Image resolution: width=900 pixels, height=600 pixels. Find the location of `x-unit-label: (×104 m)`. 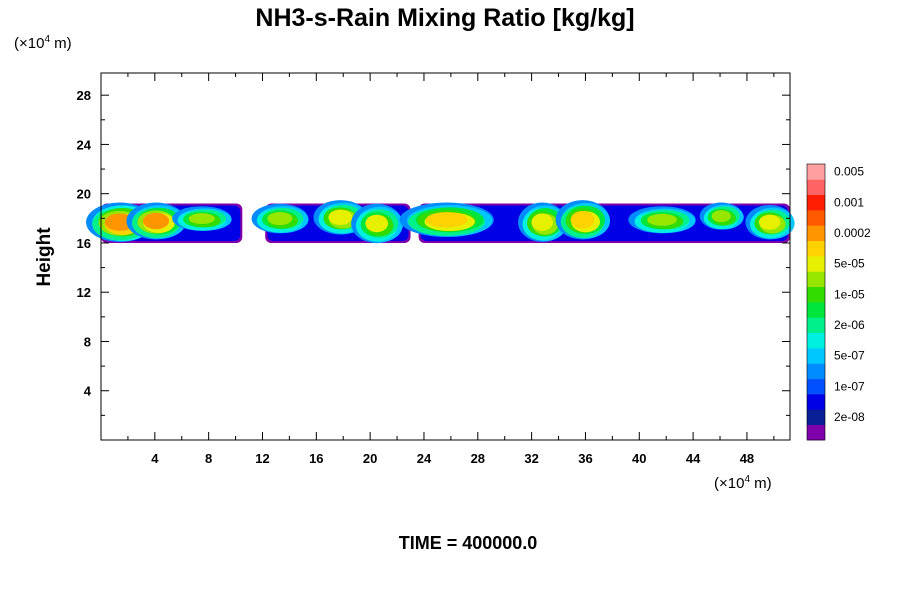

x-unit-label: (×104 m) is located at coordinates (743, 483).